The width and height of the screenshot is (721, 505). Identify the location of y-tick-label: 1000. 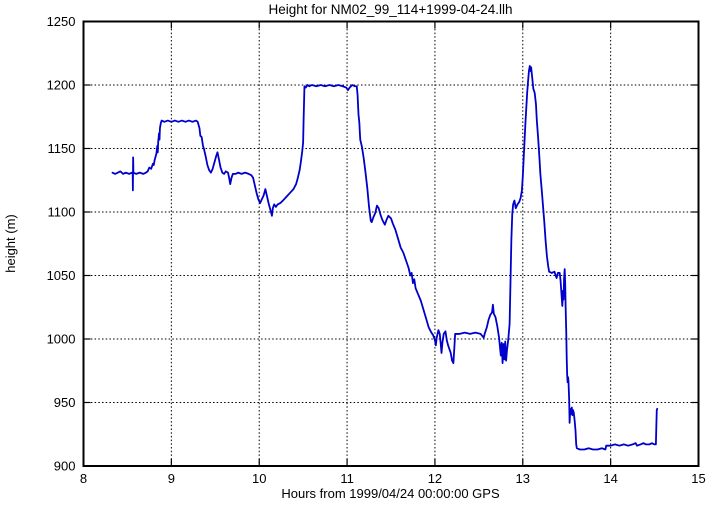
(61, 339).